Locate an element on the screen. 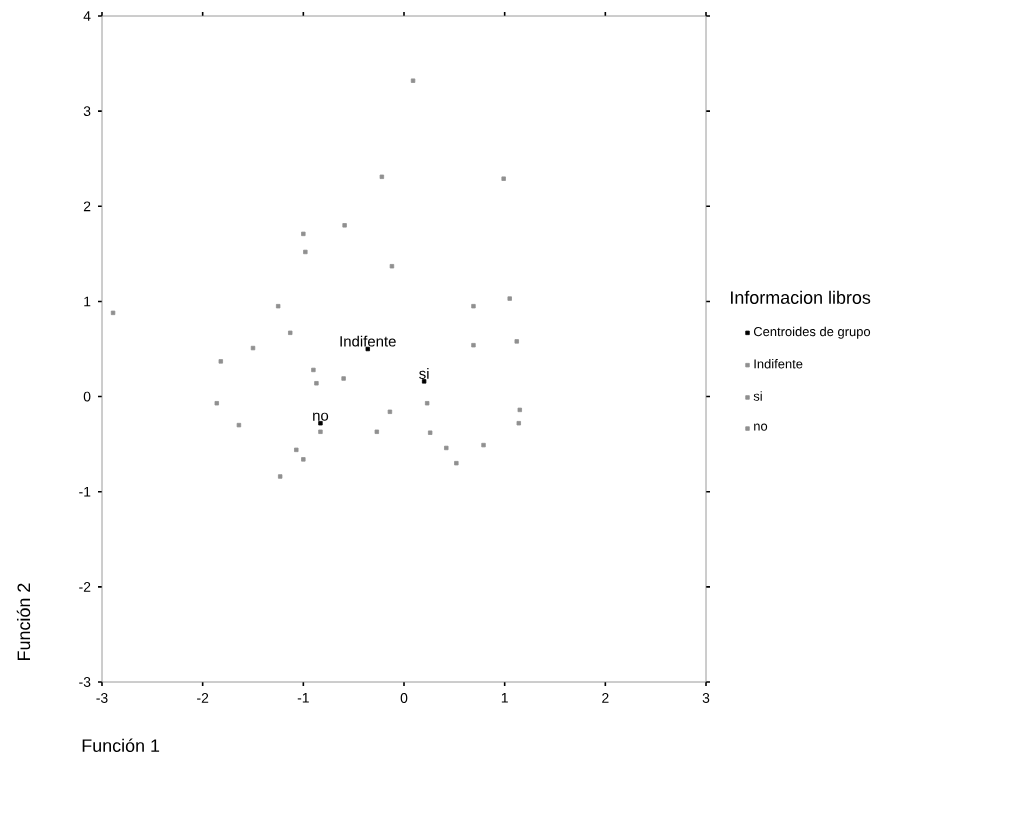 The height and width of the screenshot is (816, 1010). legend-title: Informacion libros is located at coordinates (801, 297).